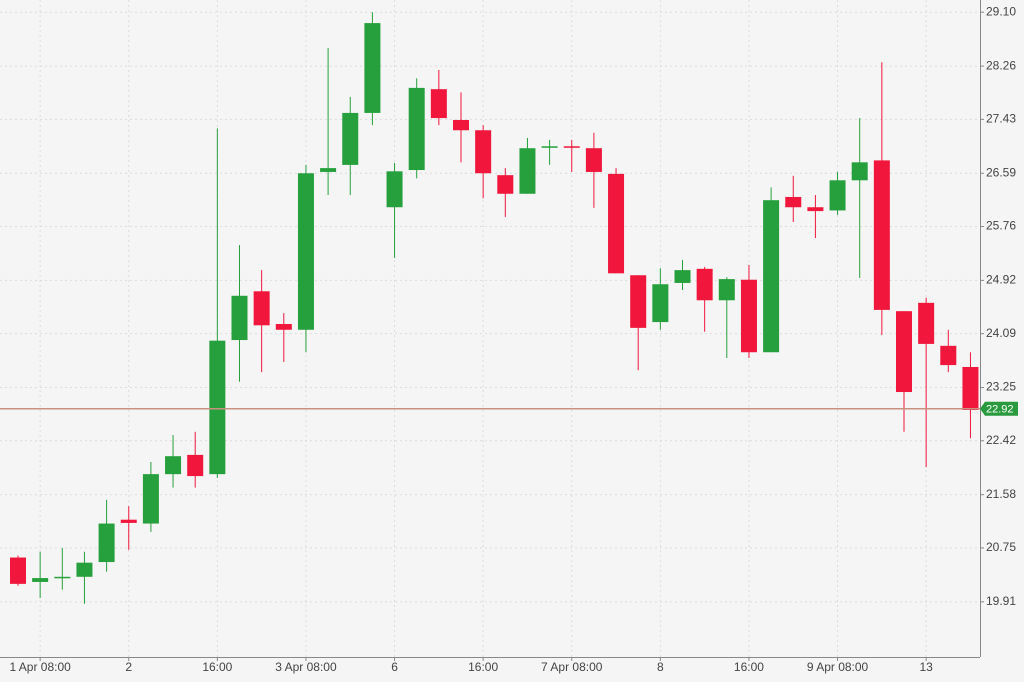  I want to click on y-tick-label: 26.59, so click(1001, 172).